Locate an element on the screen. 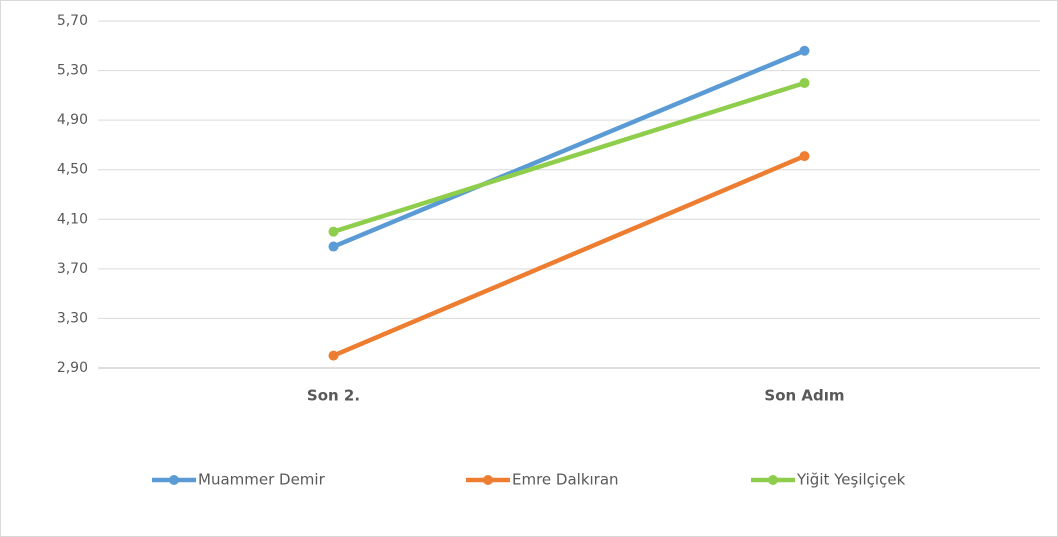 This screenshot has height=537, width=1058. legend-label: Muammer Demir is located at coordinates (262, 480).